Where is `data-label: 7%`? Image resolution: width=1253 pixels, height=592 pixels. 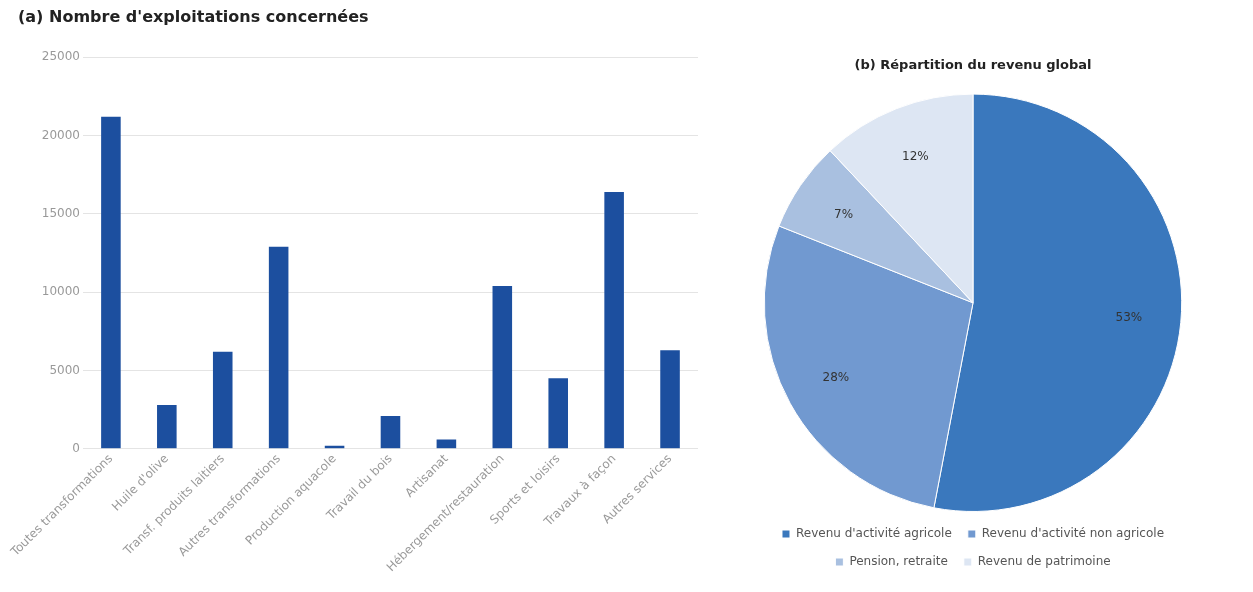
data-label: 7% is located at coordinates (844, 213).